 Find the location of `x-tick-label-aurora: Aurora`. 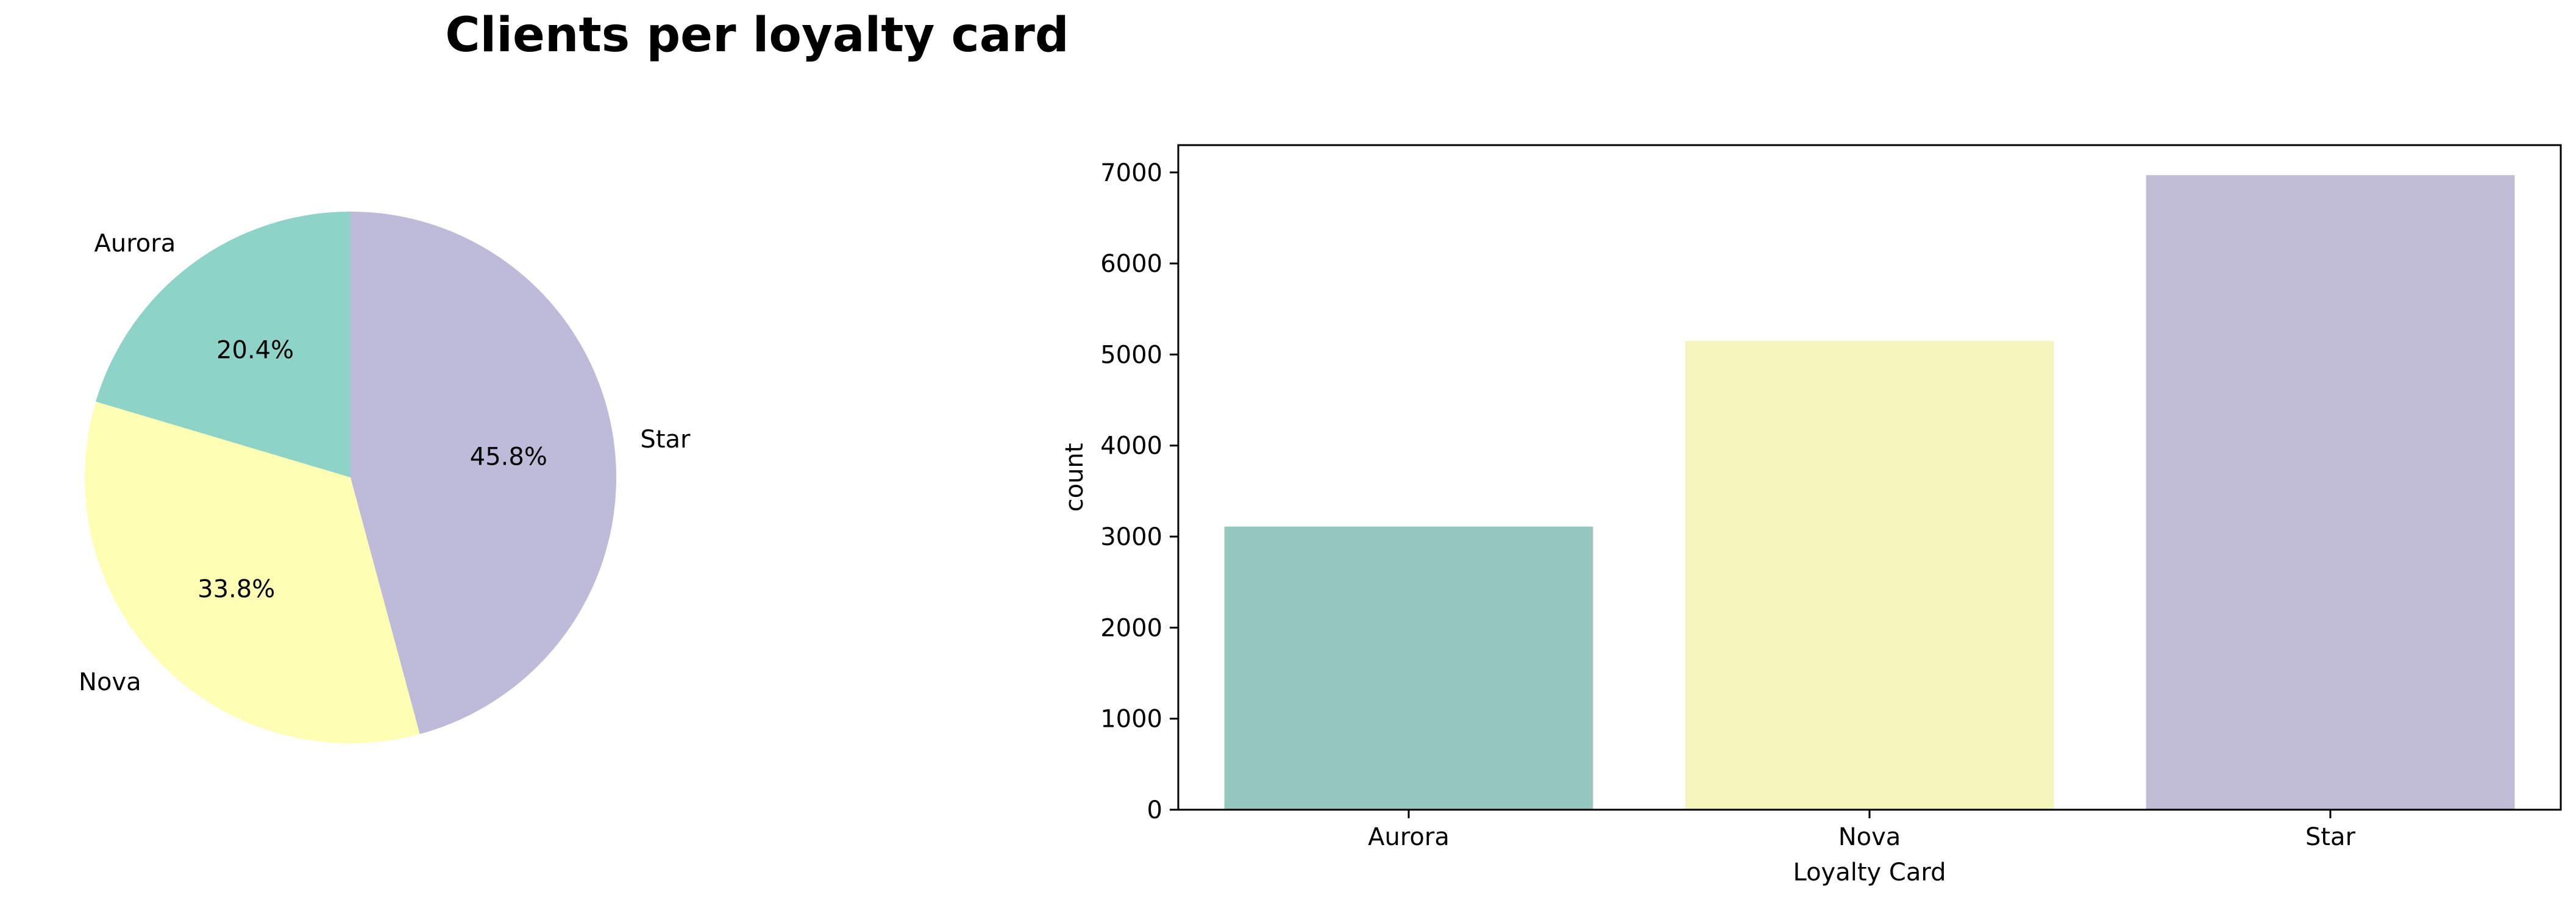

x-tick-label-aurora: Aurora is located at coordinates (1409, 837).